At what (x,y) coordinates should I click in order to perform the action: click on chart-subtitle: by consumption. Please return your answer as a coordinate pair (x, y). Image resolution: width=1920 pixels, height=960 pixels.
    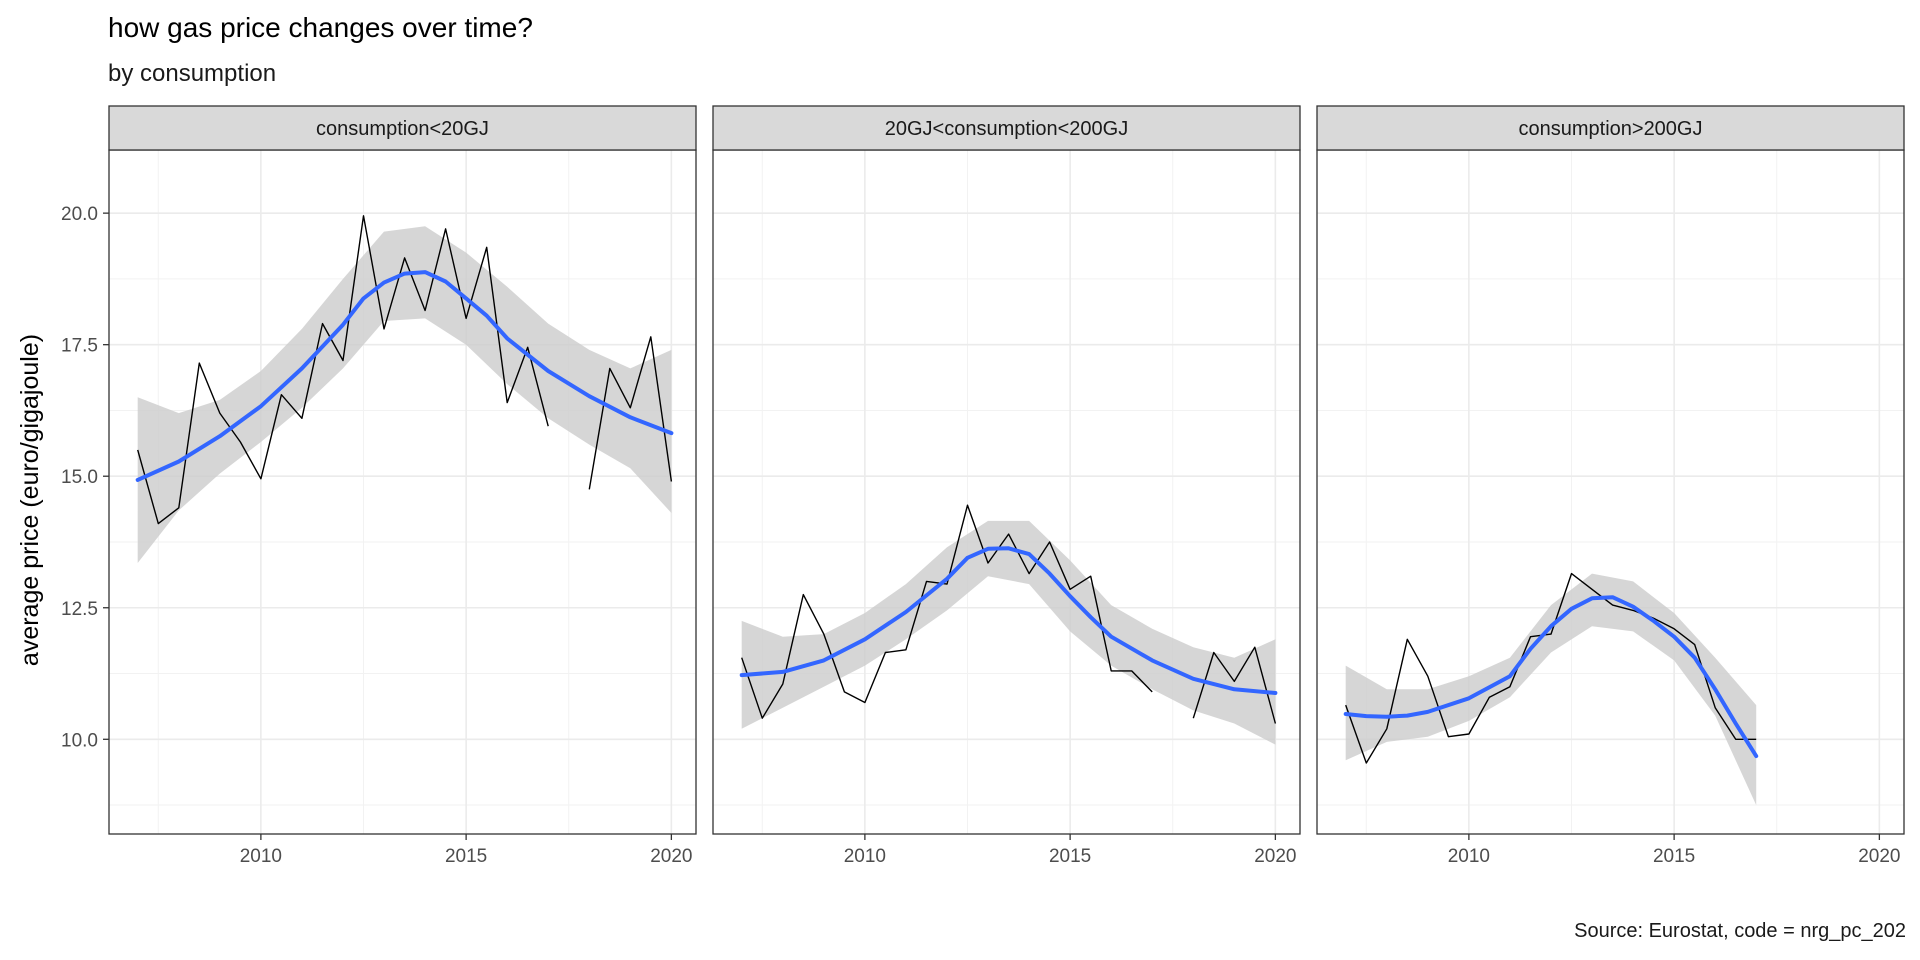
    Looking at the image, I should click on (192, 73).